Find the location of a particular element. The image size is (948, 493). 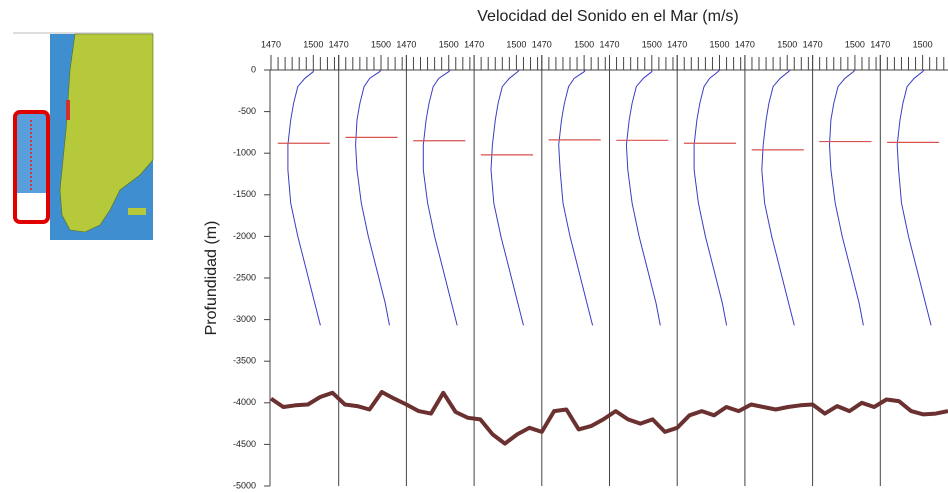

y-tick-label: -2000 is located at coordinates (244, 236).